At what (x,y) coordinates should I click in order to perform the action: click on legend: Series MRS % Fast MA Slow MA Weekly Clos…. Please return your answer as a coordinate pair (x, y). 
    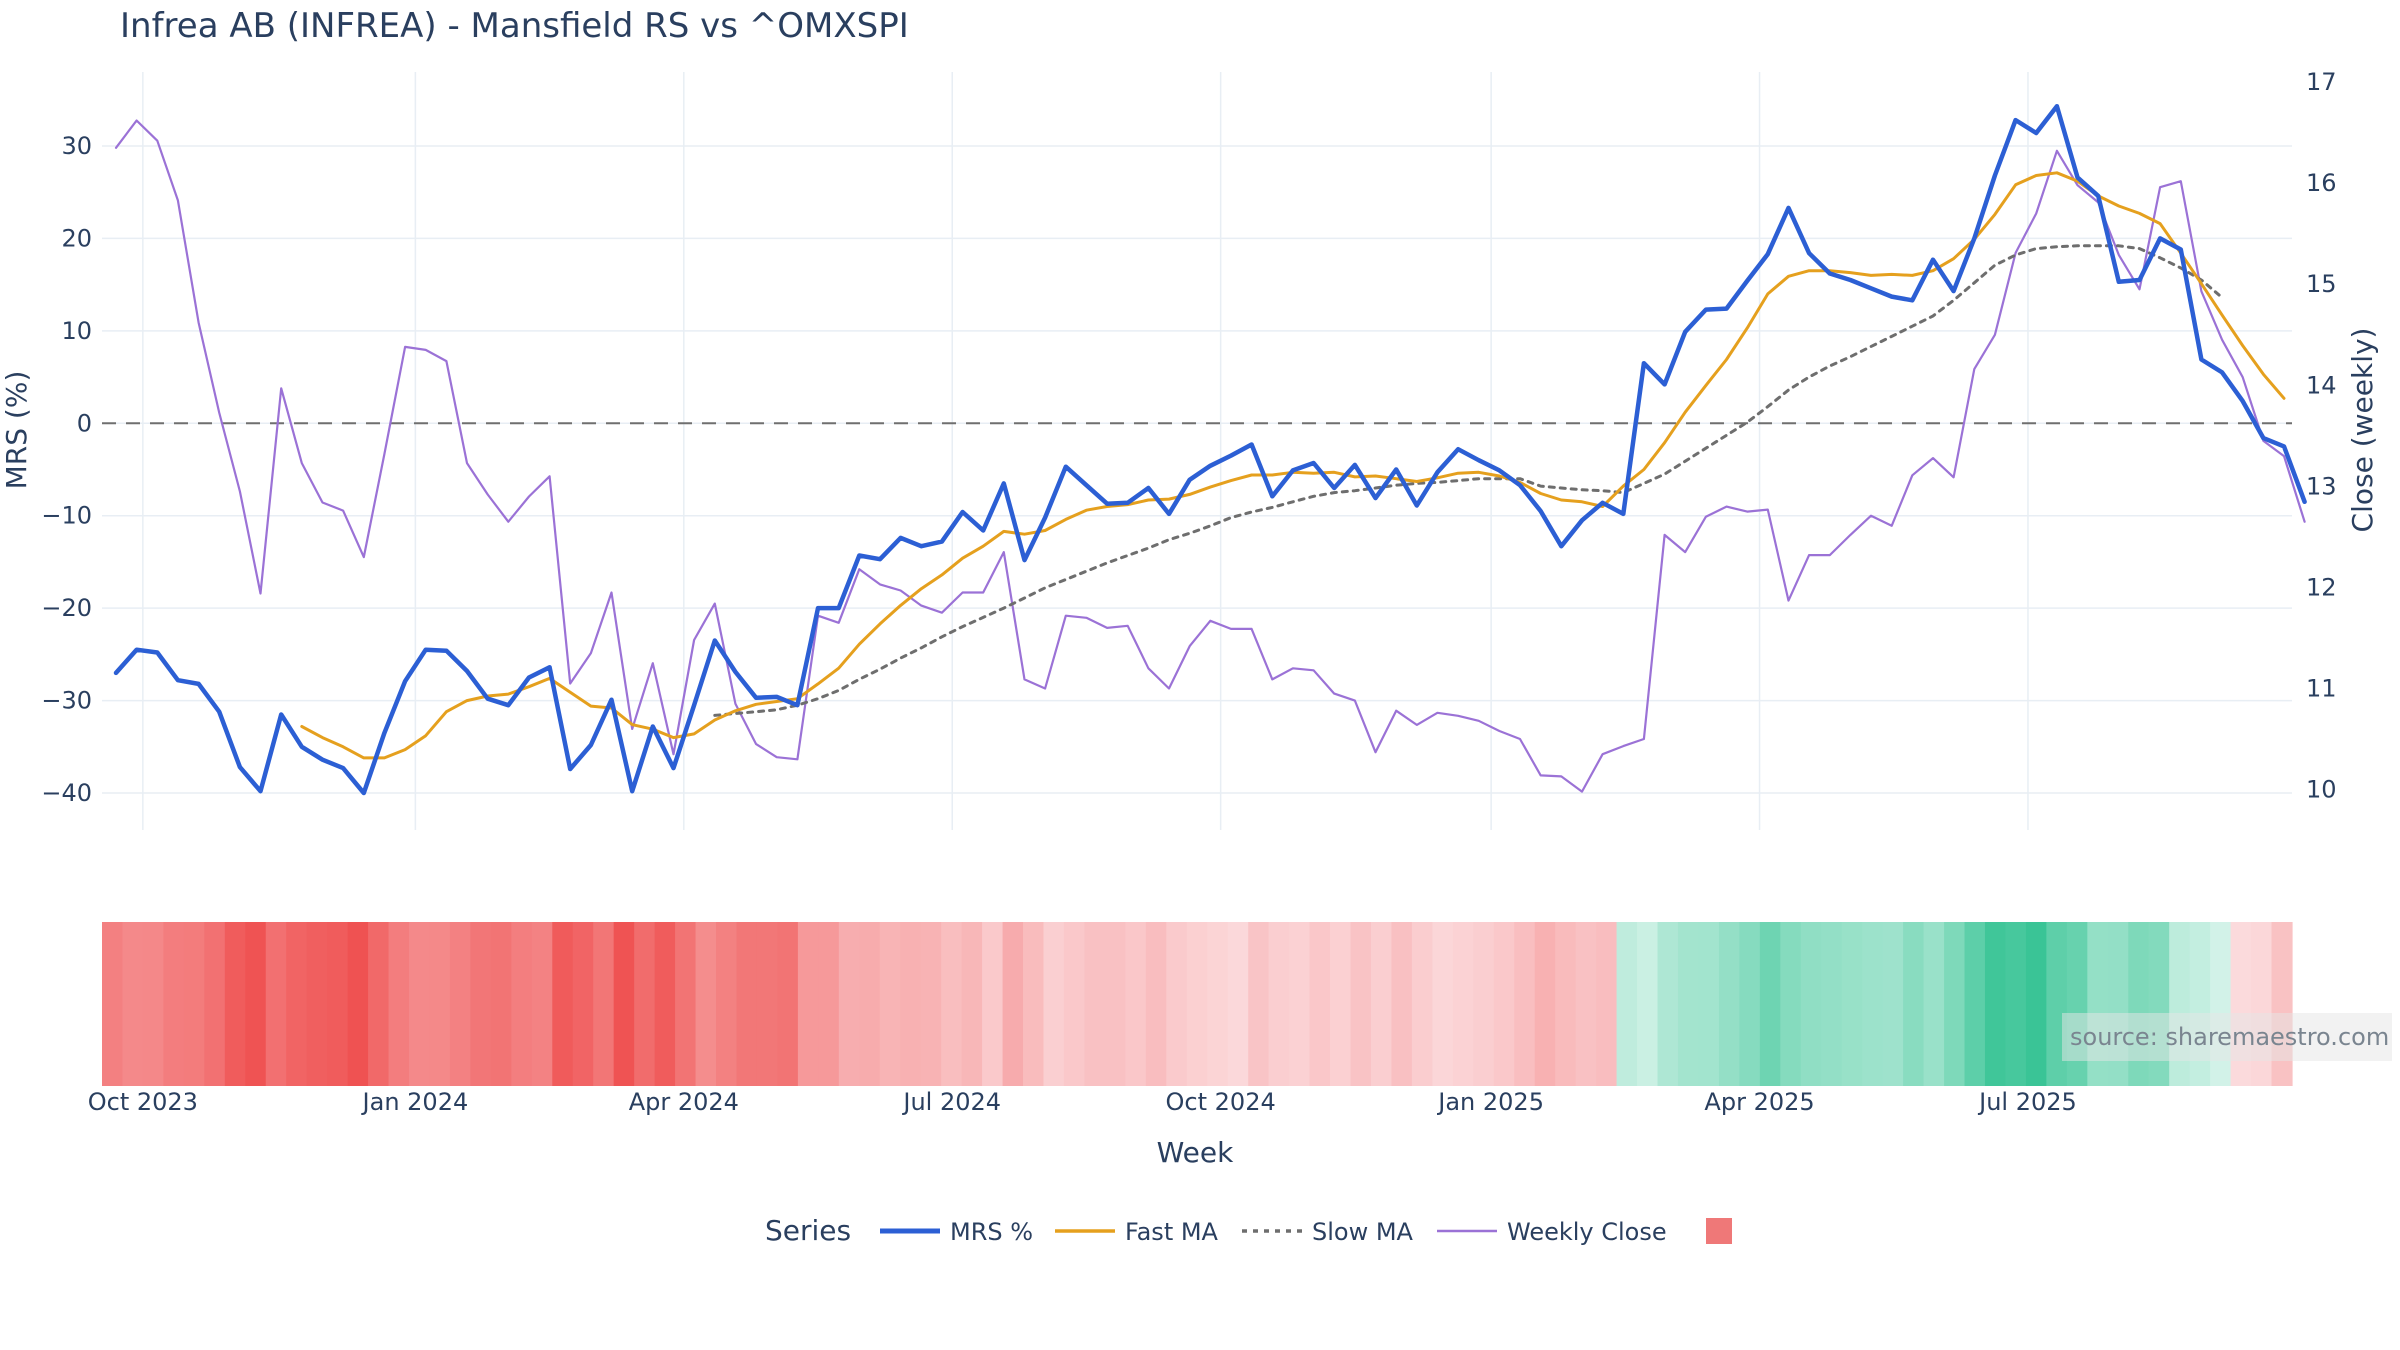
    Looking at the image, I should click on (1248, 1230).